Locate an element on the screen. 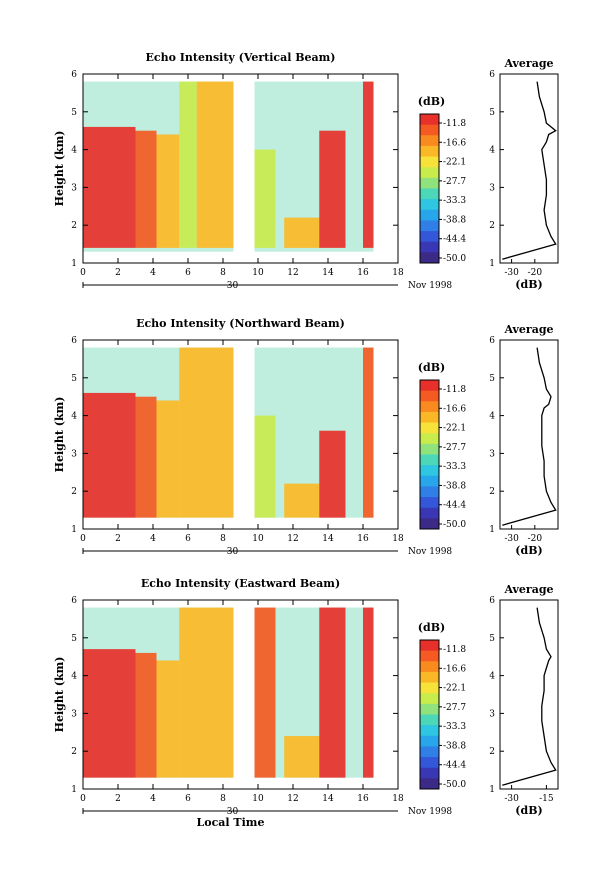 The height and width of the screenshot is (875, 611). y-tick-label: 4 is located at coordinates (74, 417).